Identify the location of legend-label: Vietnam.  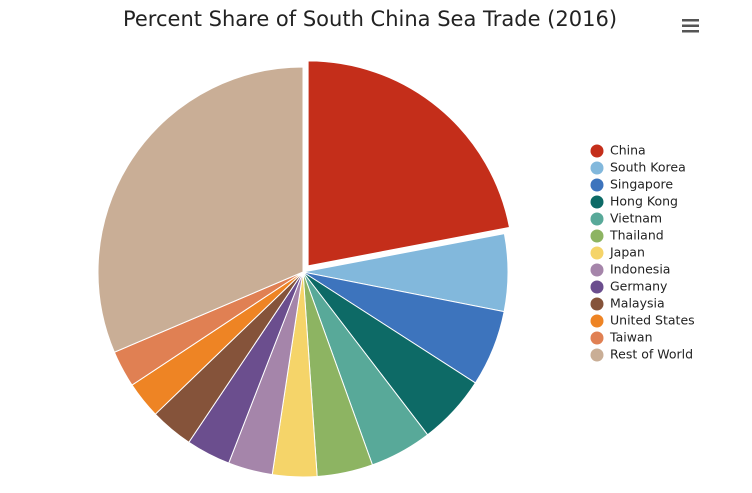
(636, 218).